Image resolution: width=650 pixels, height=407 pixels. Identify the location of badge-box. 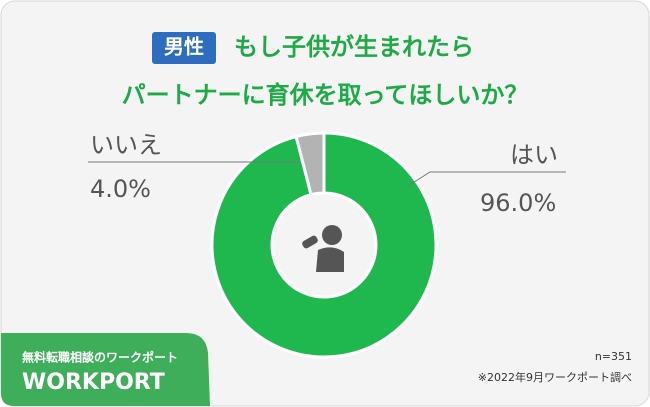
(184, 48).